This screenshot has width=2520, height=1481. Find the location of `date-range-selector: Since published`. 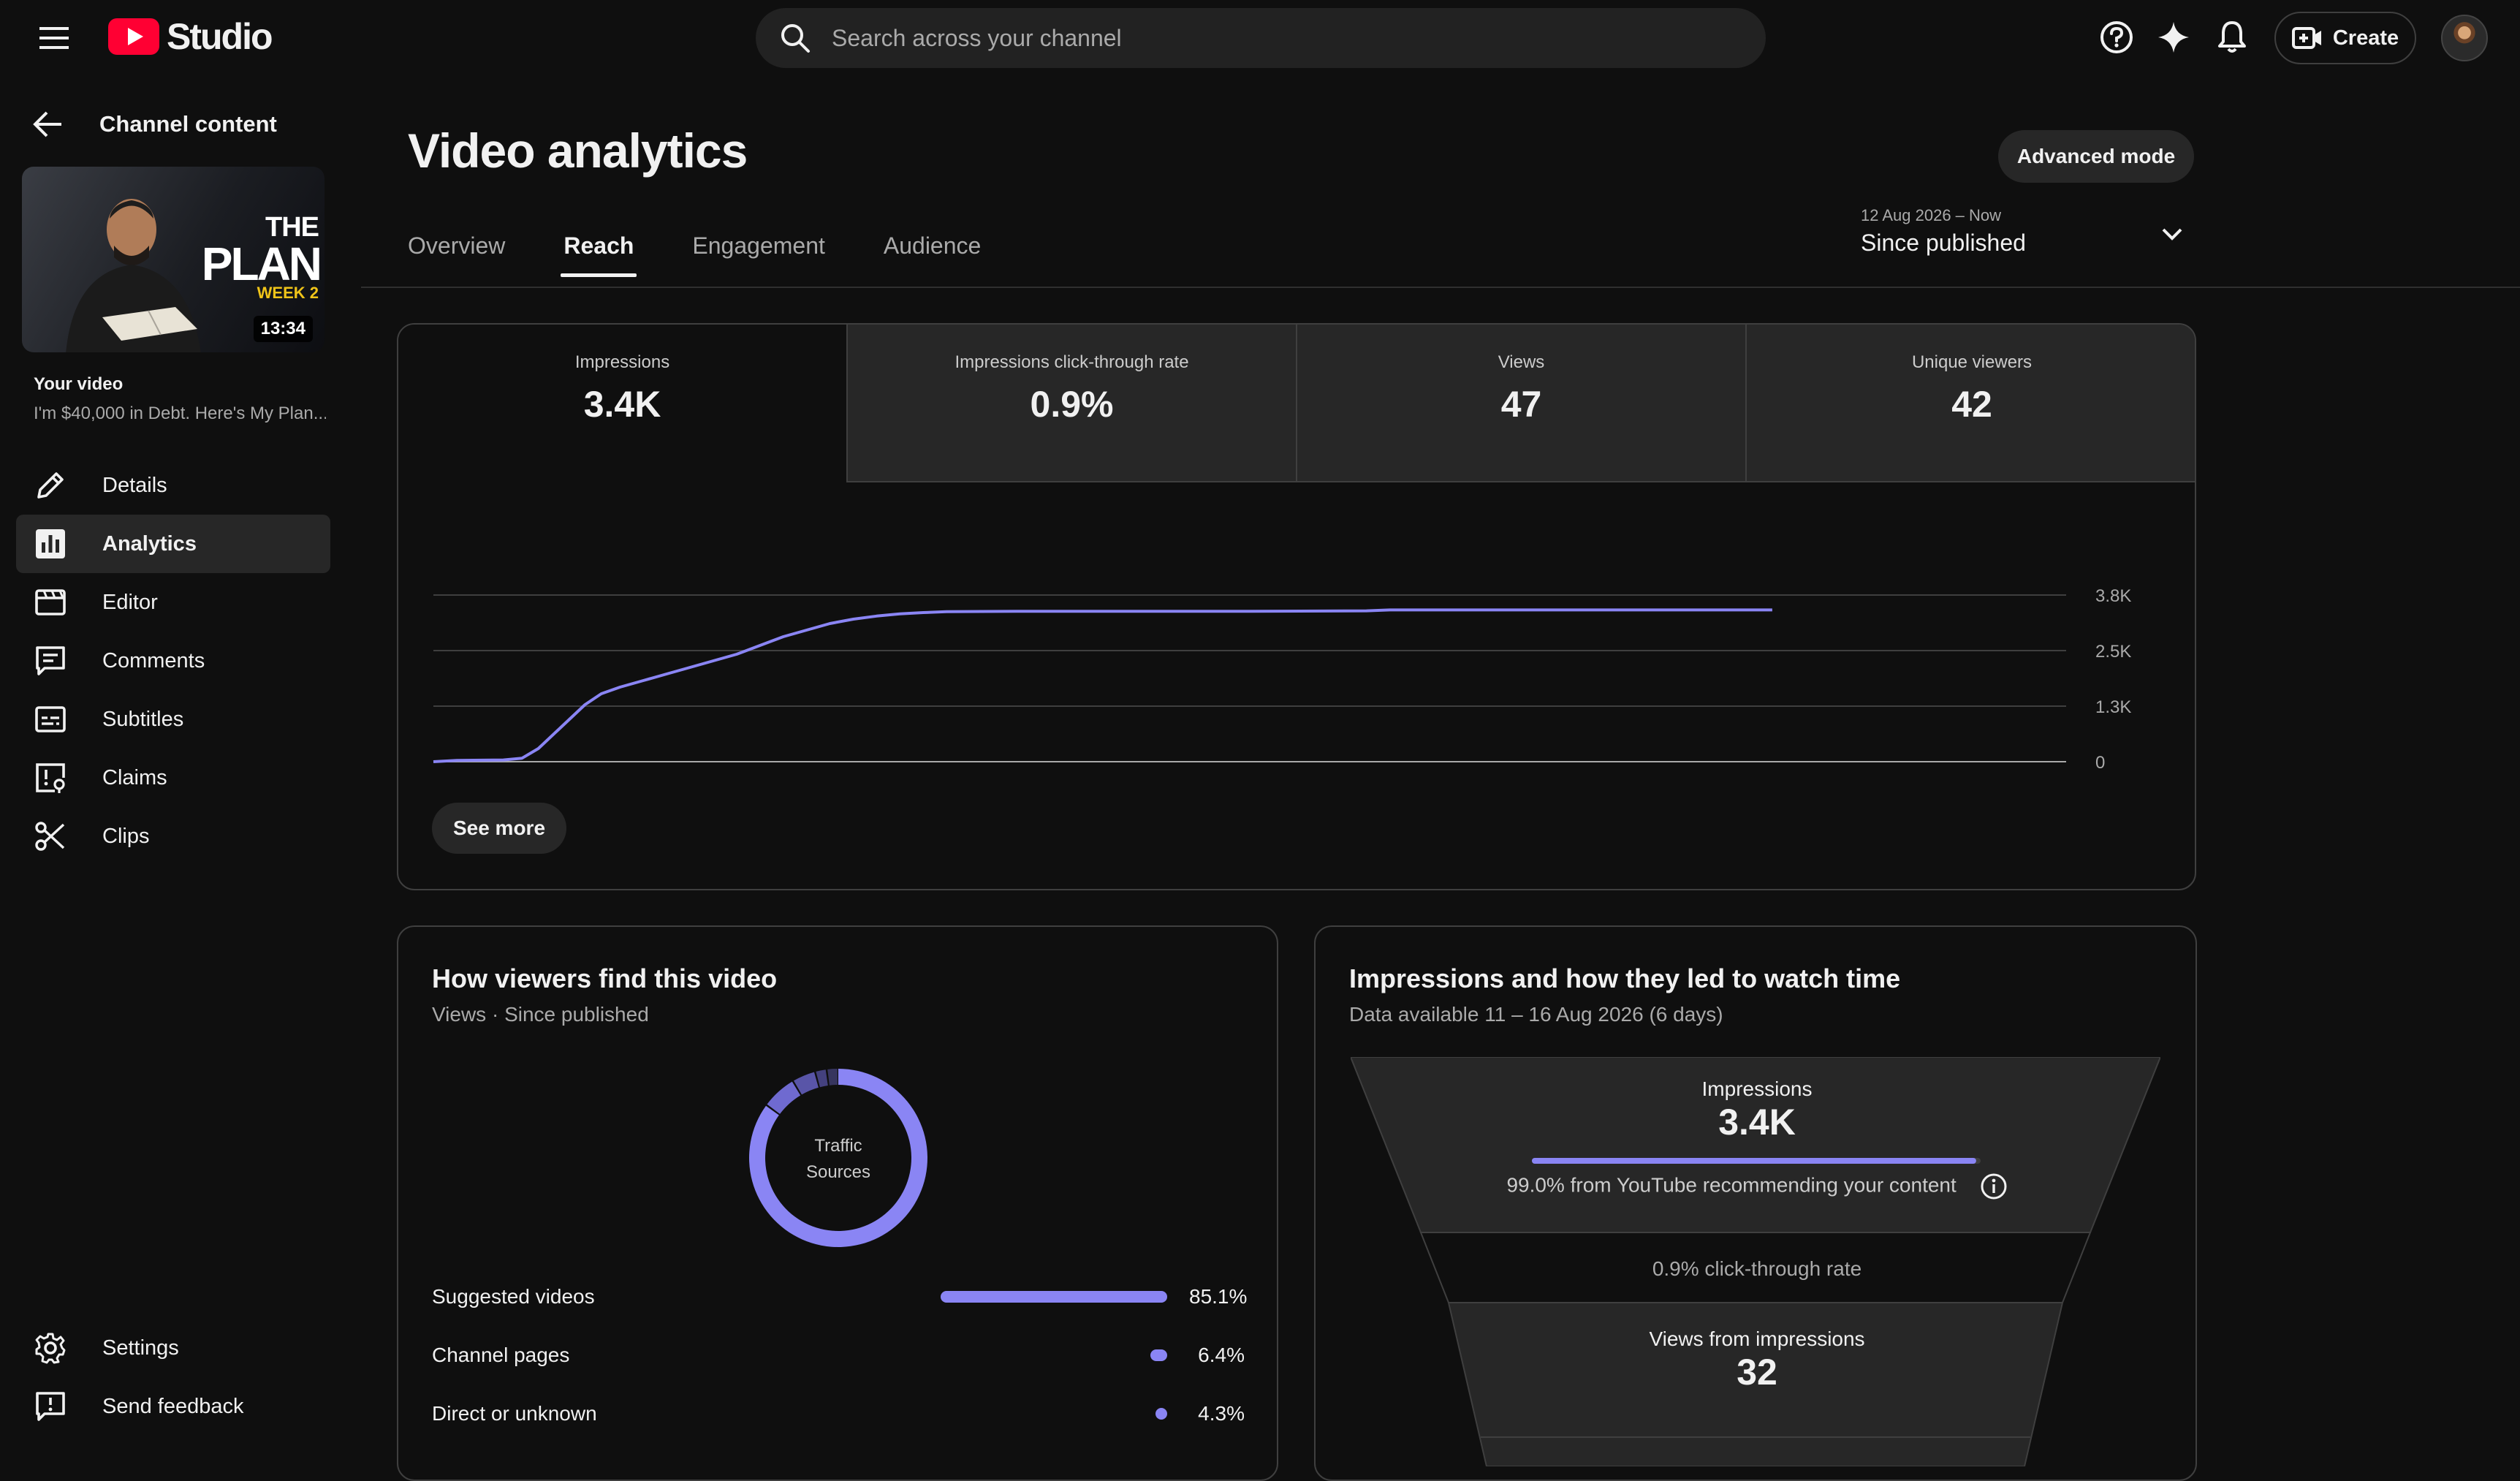

date-range-selector: Since published is located at coordinates (1943, 243).